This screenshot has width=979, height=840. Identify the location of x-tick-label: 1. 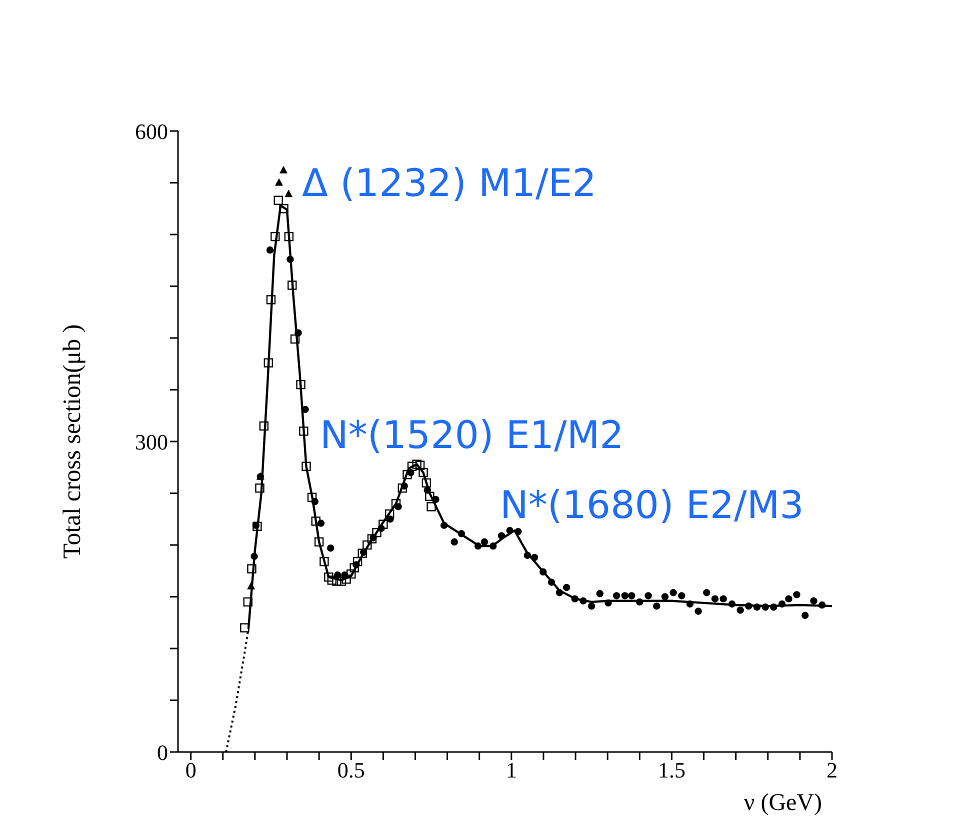
(511, 770).